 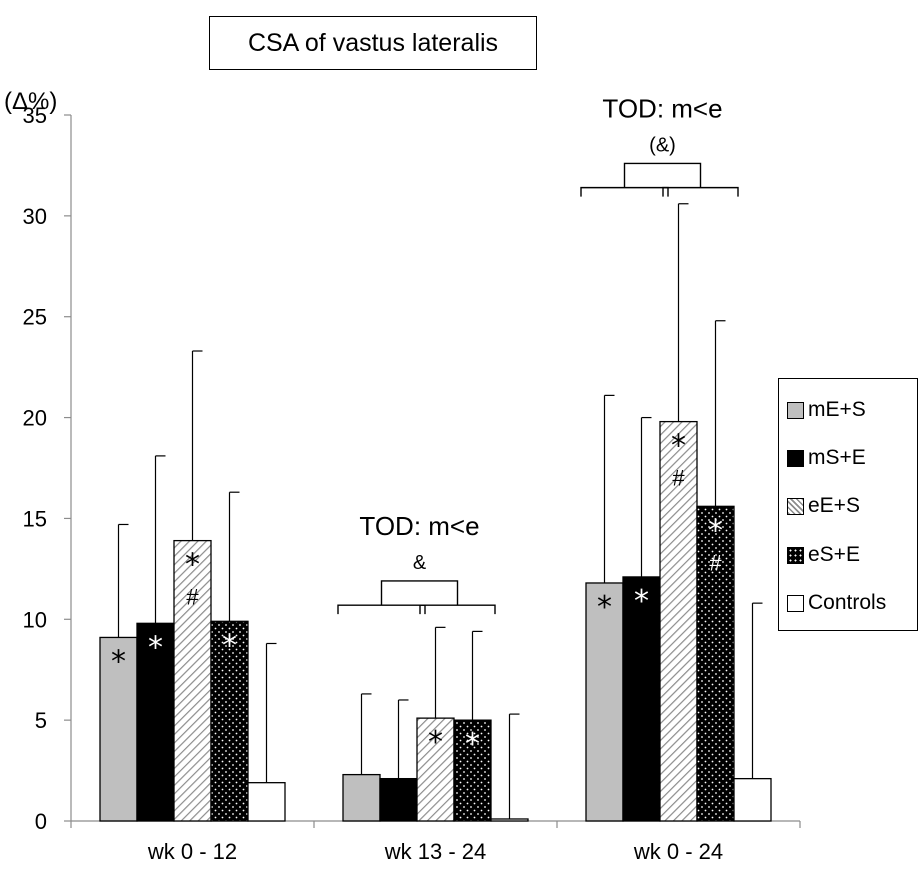 What do you see at coordinates (837, 457) in the screenshot?
I see `legend-label-1: mS+E` at bounding box center [837, 457].